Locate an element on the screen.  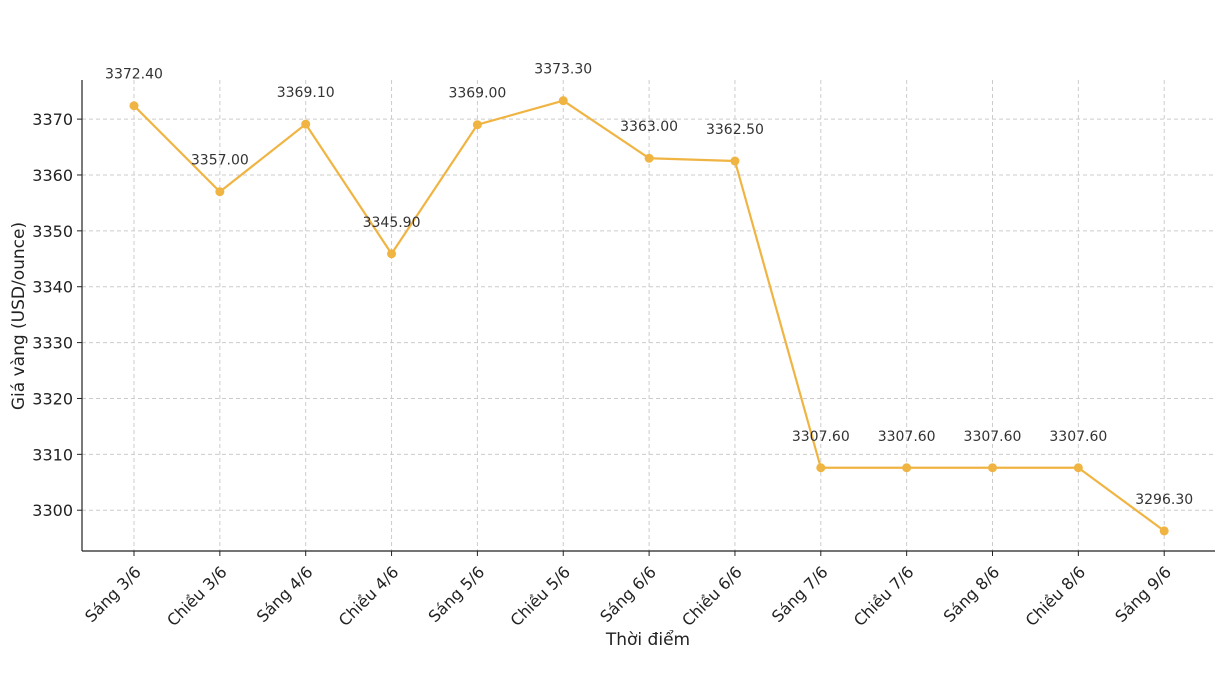
data-label: 3296.30 is located at coordinates (1164, 500).